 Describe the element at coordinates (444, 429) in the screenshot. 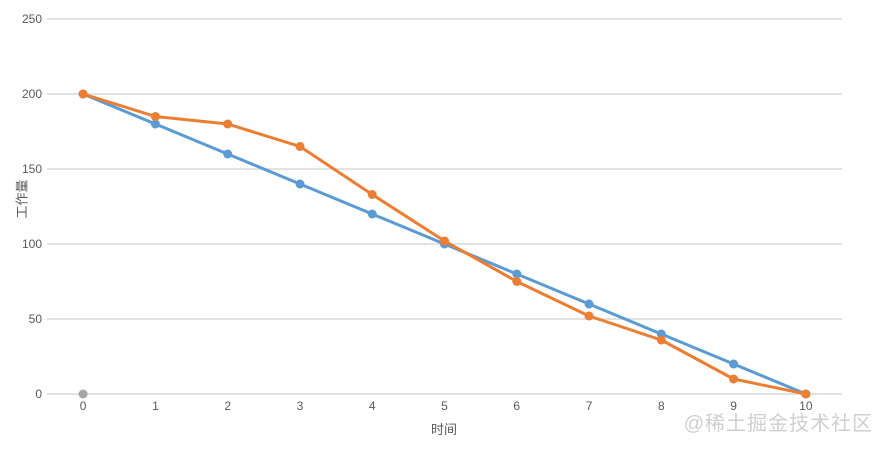

I see `x-axis-title: 时间` at that location.